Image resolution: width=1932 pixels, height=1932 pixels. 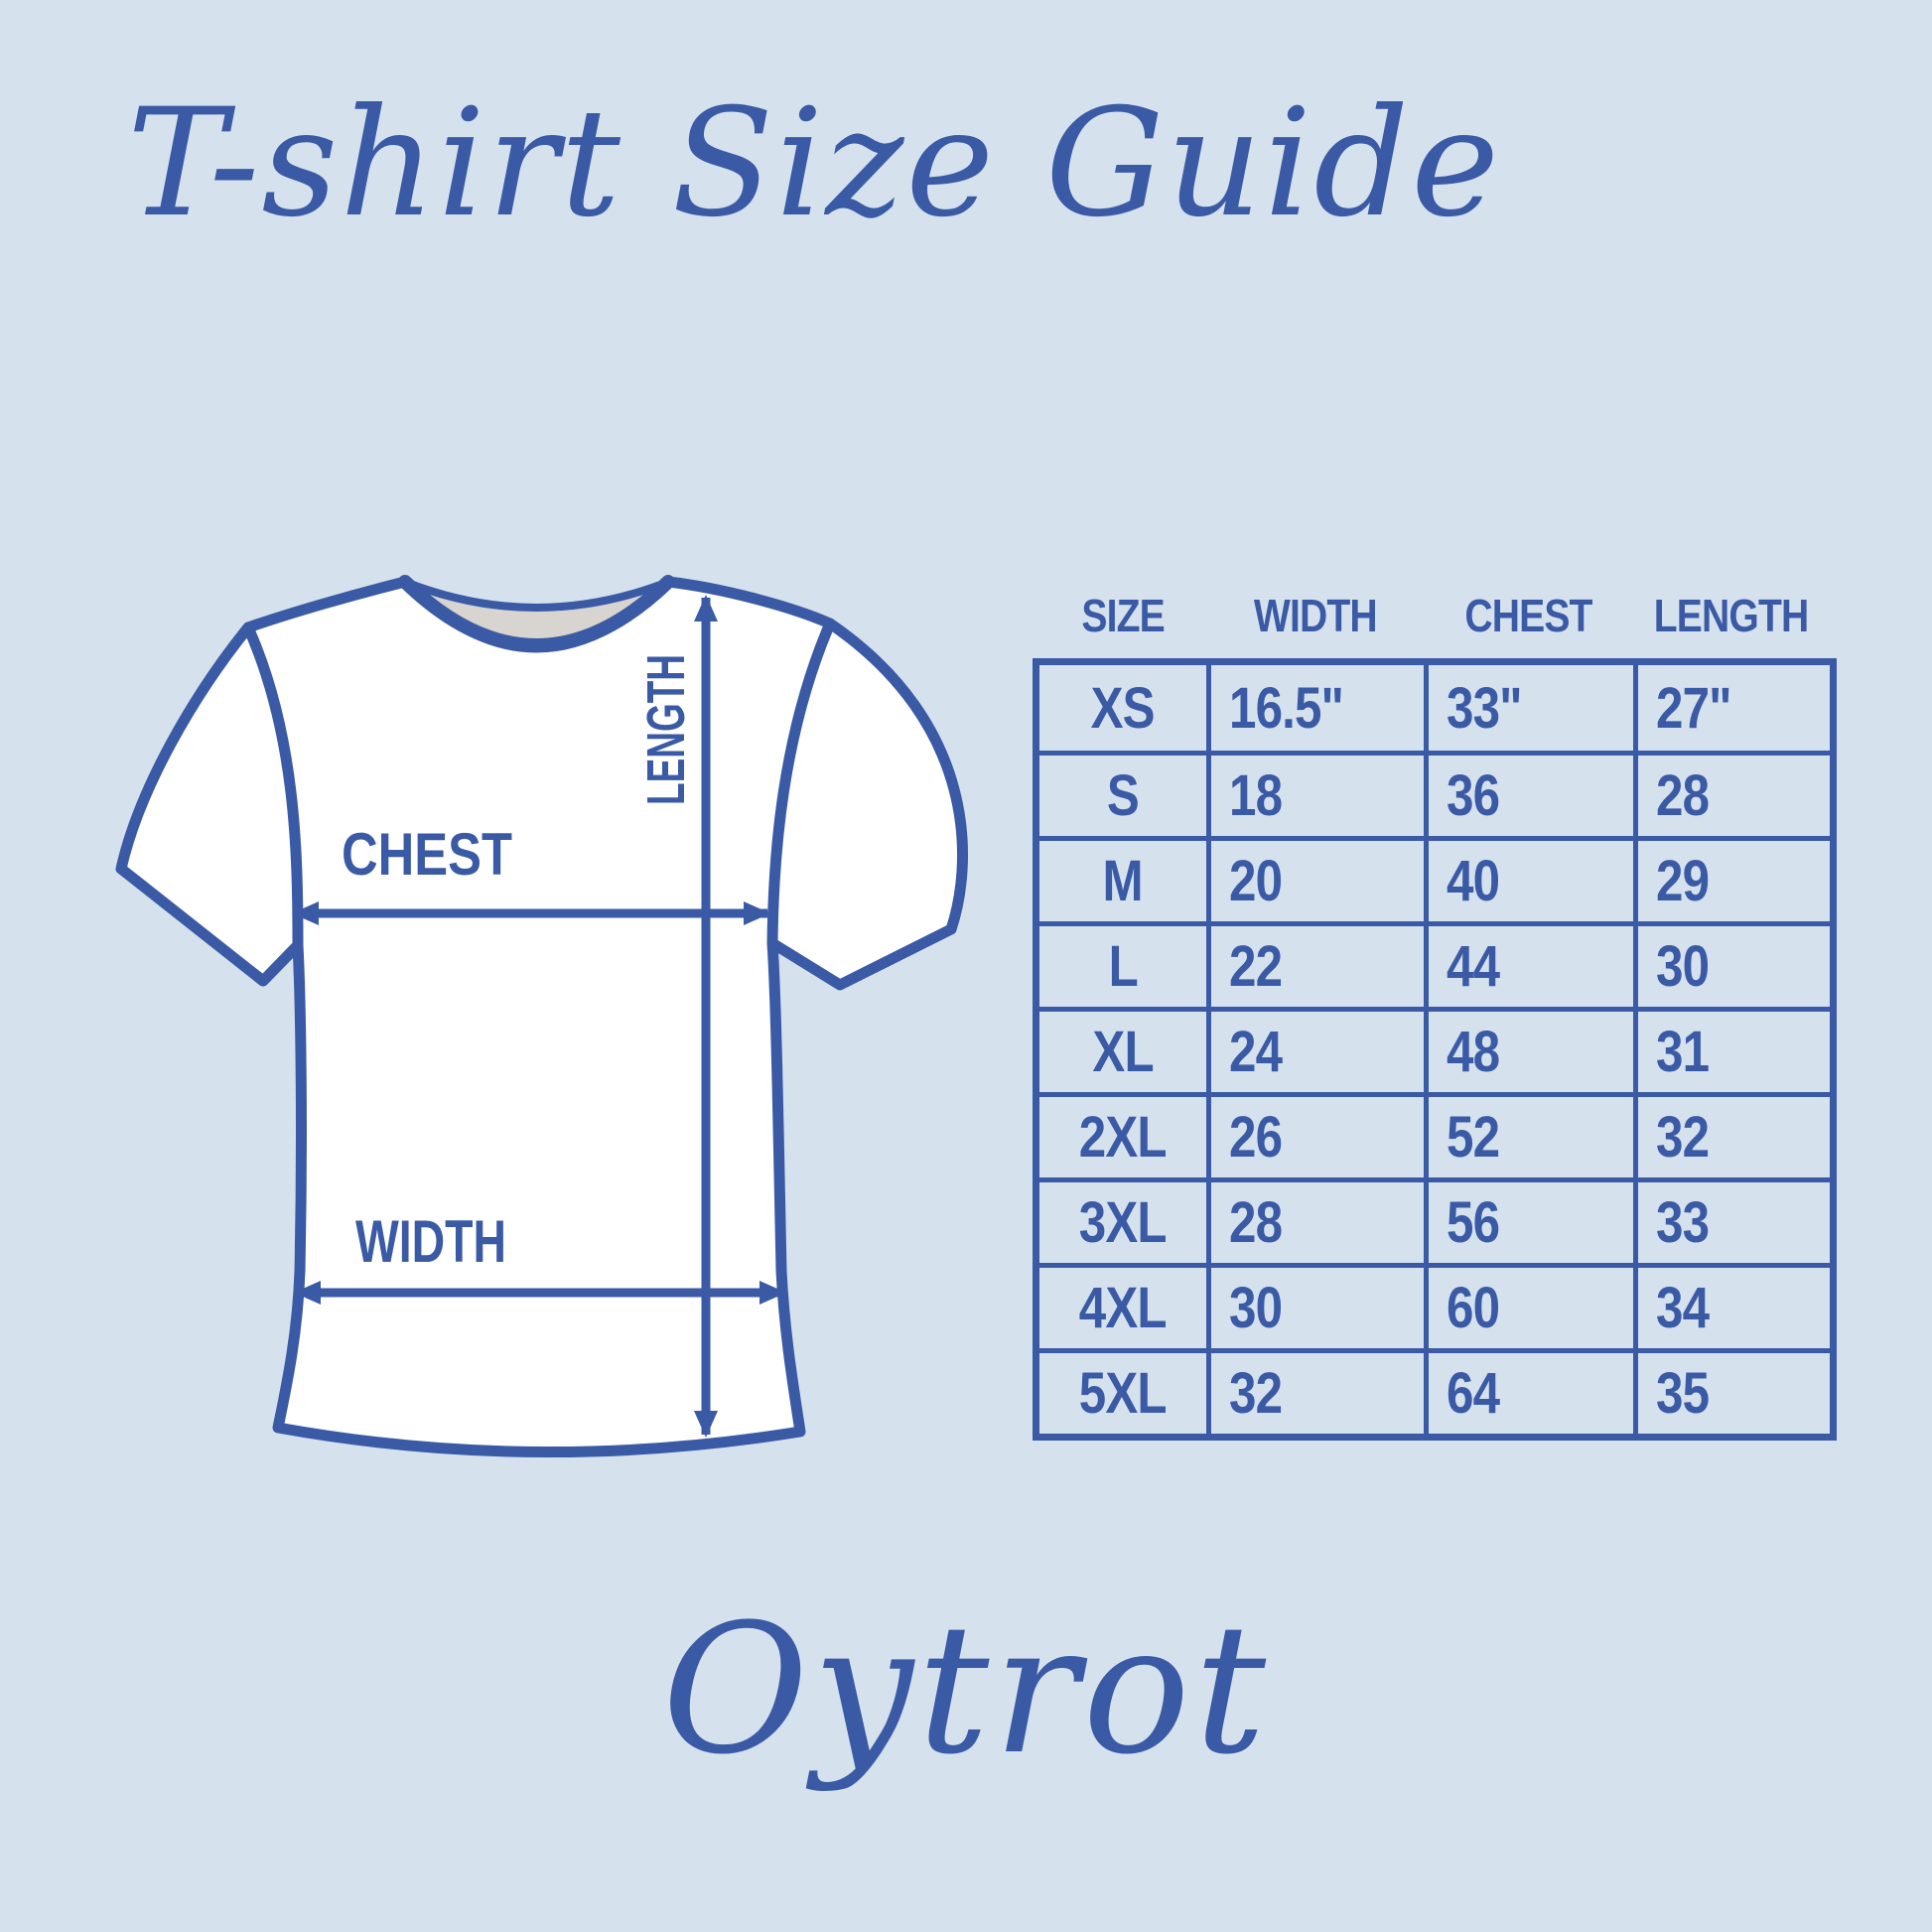 What do you see at coordinates (1528, 1391) in the screenshot?
I see `measurement-cell: 64` at bounding box center [1528, 1391].